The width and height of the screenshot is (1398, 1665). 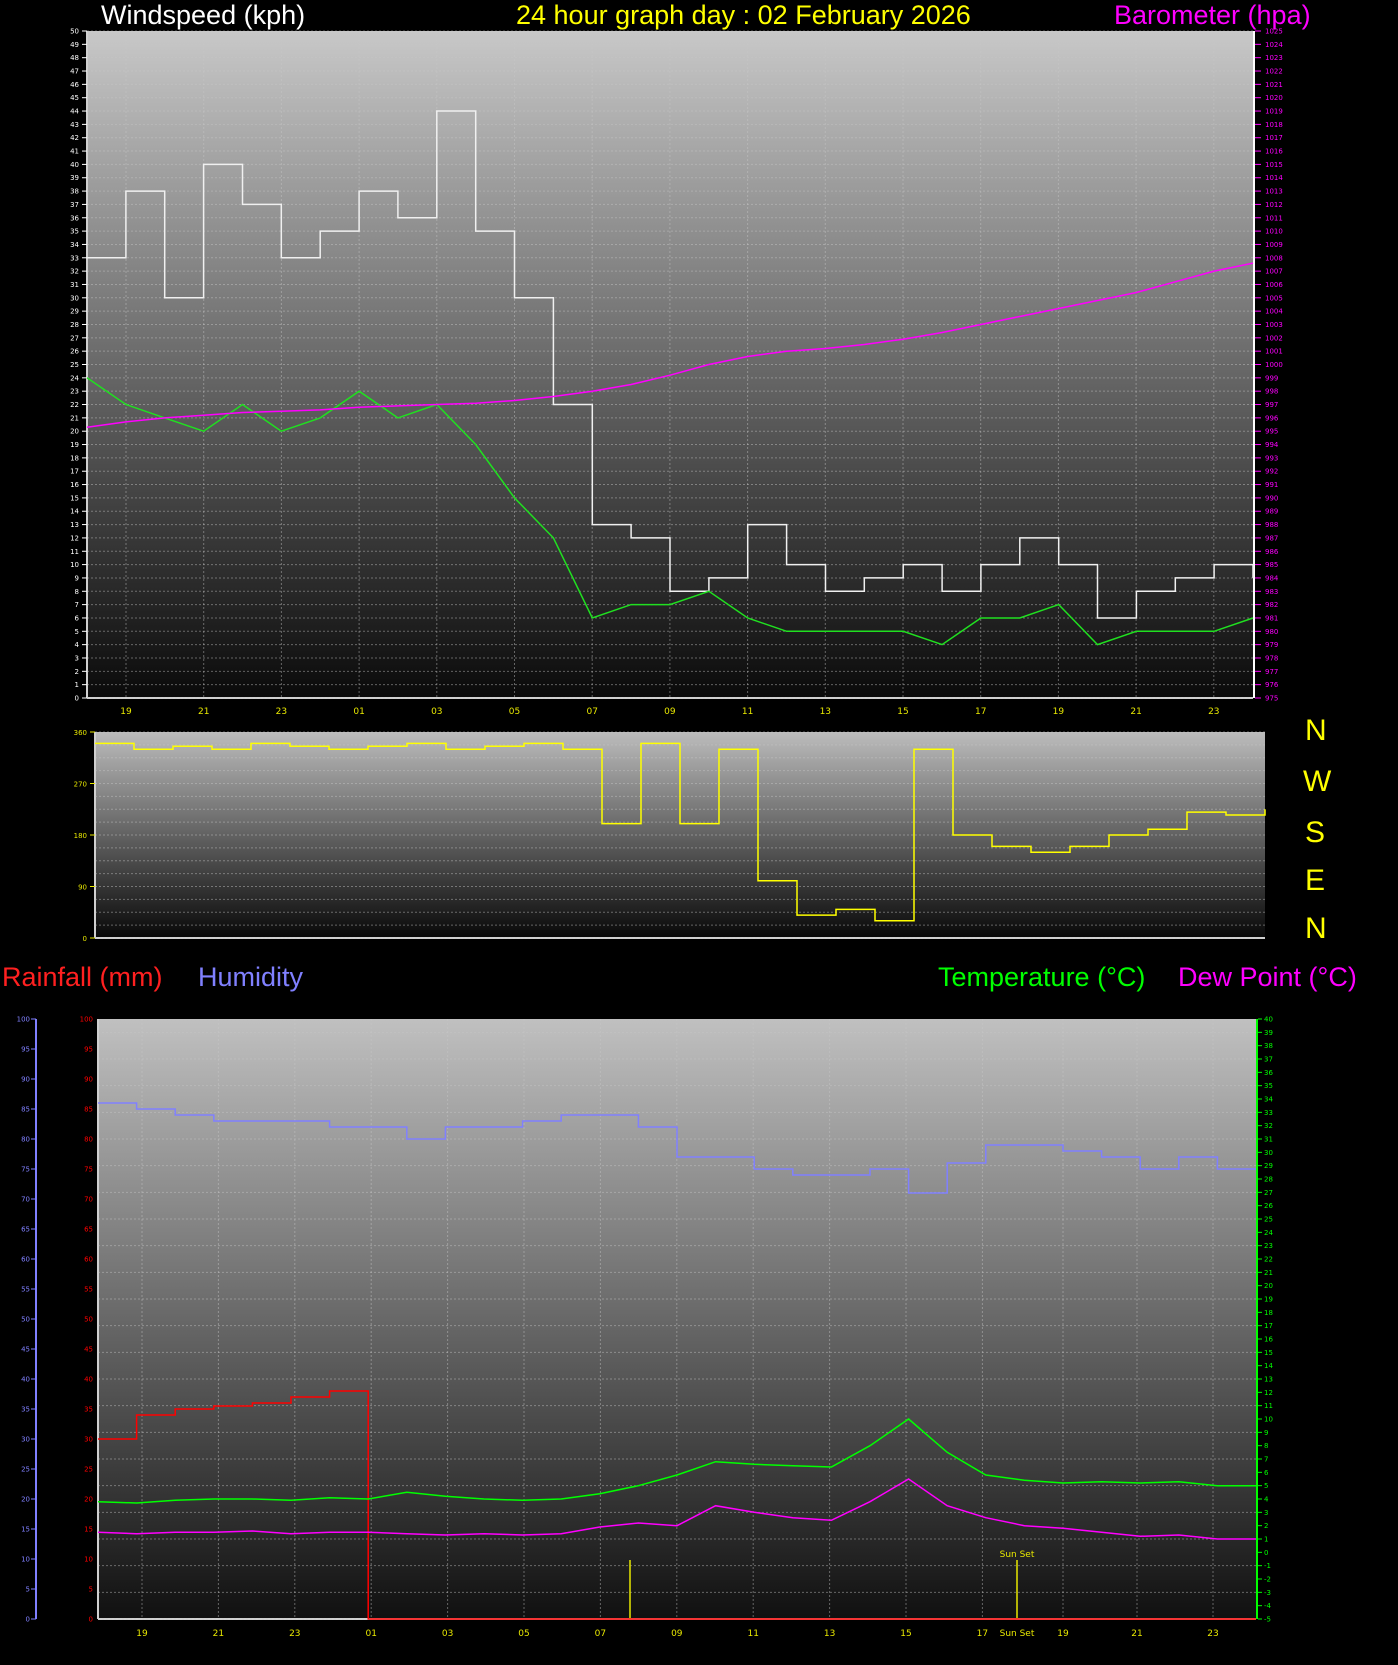 I want to click on svg-text: 26, so click(x=74, y=352).